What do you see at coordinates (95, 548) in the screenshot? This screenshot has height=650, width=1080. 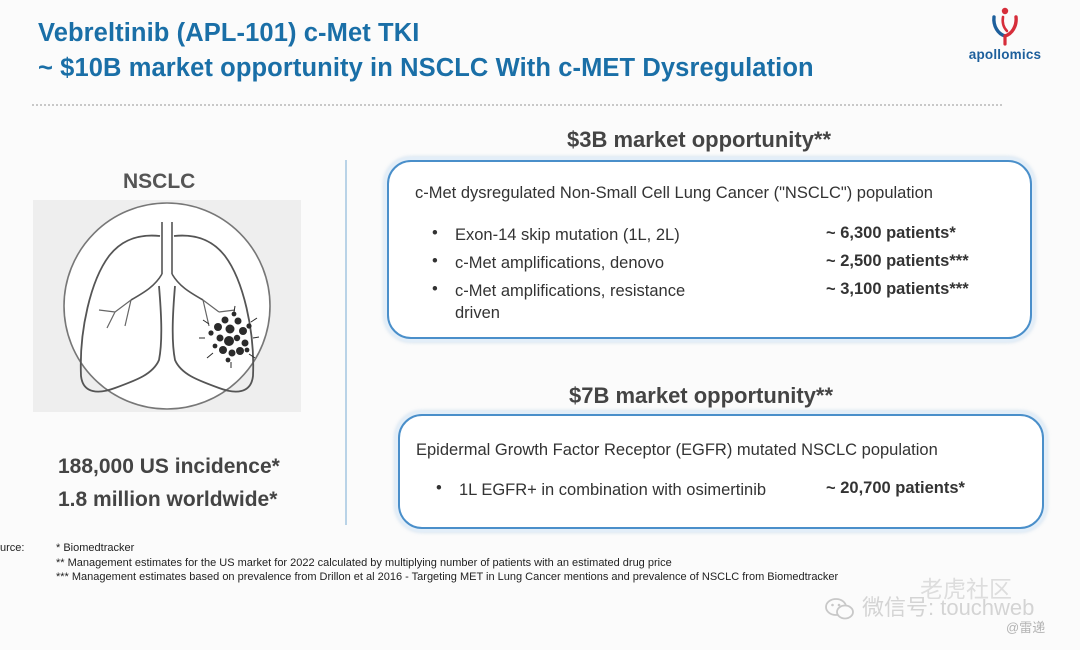 I see `footnote-1: * Biomedtracker` at bounding box center [95, 548].